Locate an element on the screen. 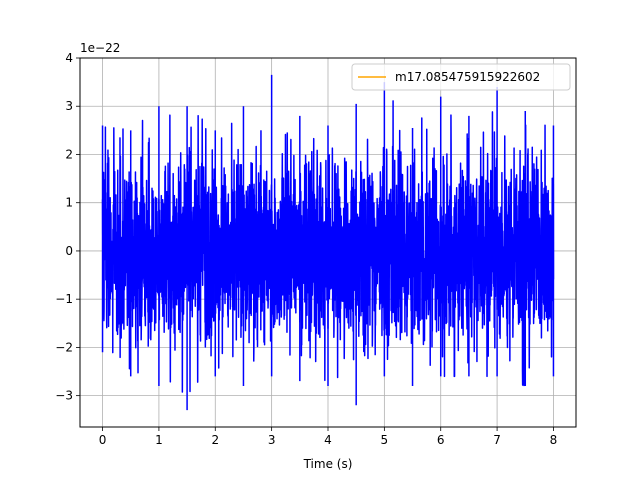  y-tick-label: 3 is located at coordinates (69, 106).